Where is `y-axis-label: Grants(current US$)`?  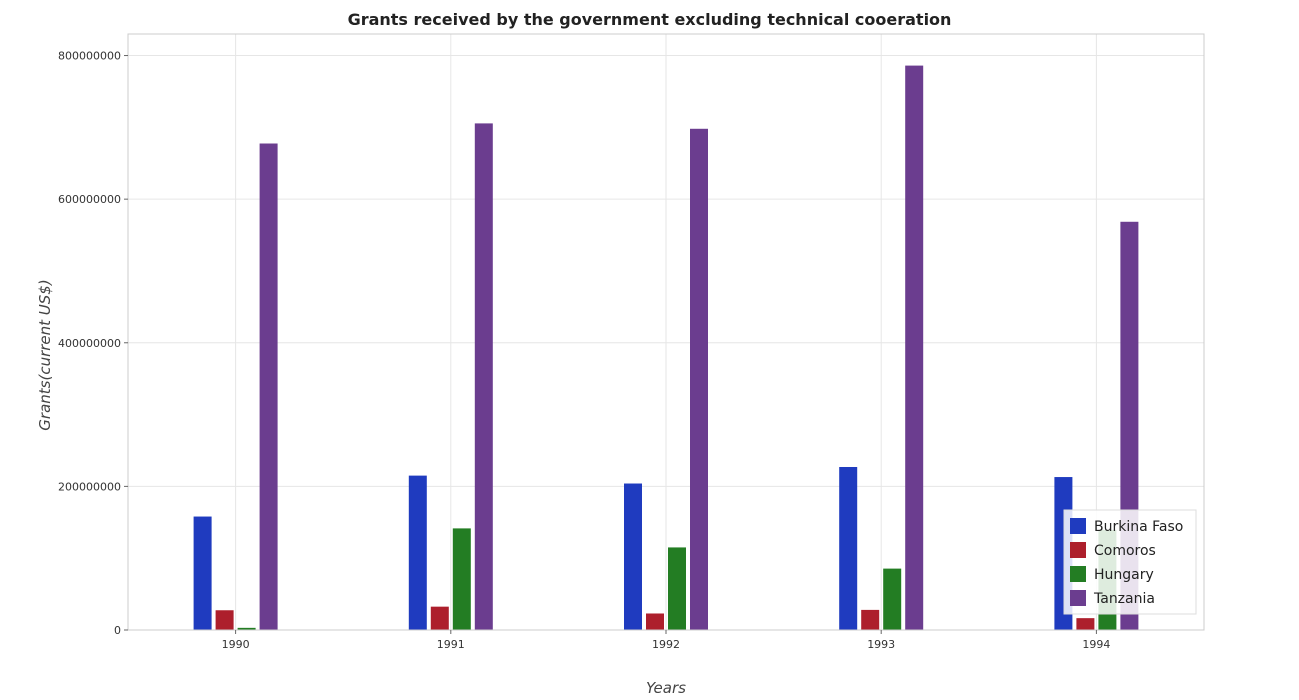 y-axis-label: Grants(current US$) is located at coordinates (45, 354).